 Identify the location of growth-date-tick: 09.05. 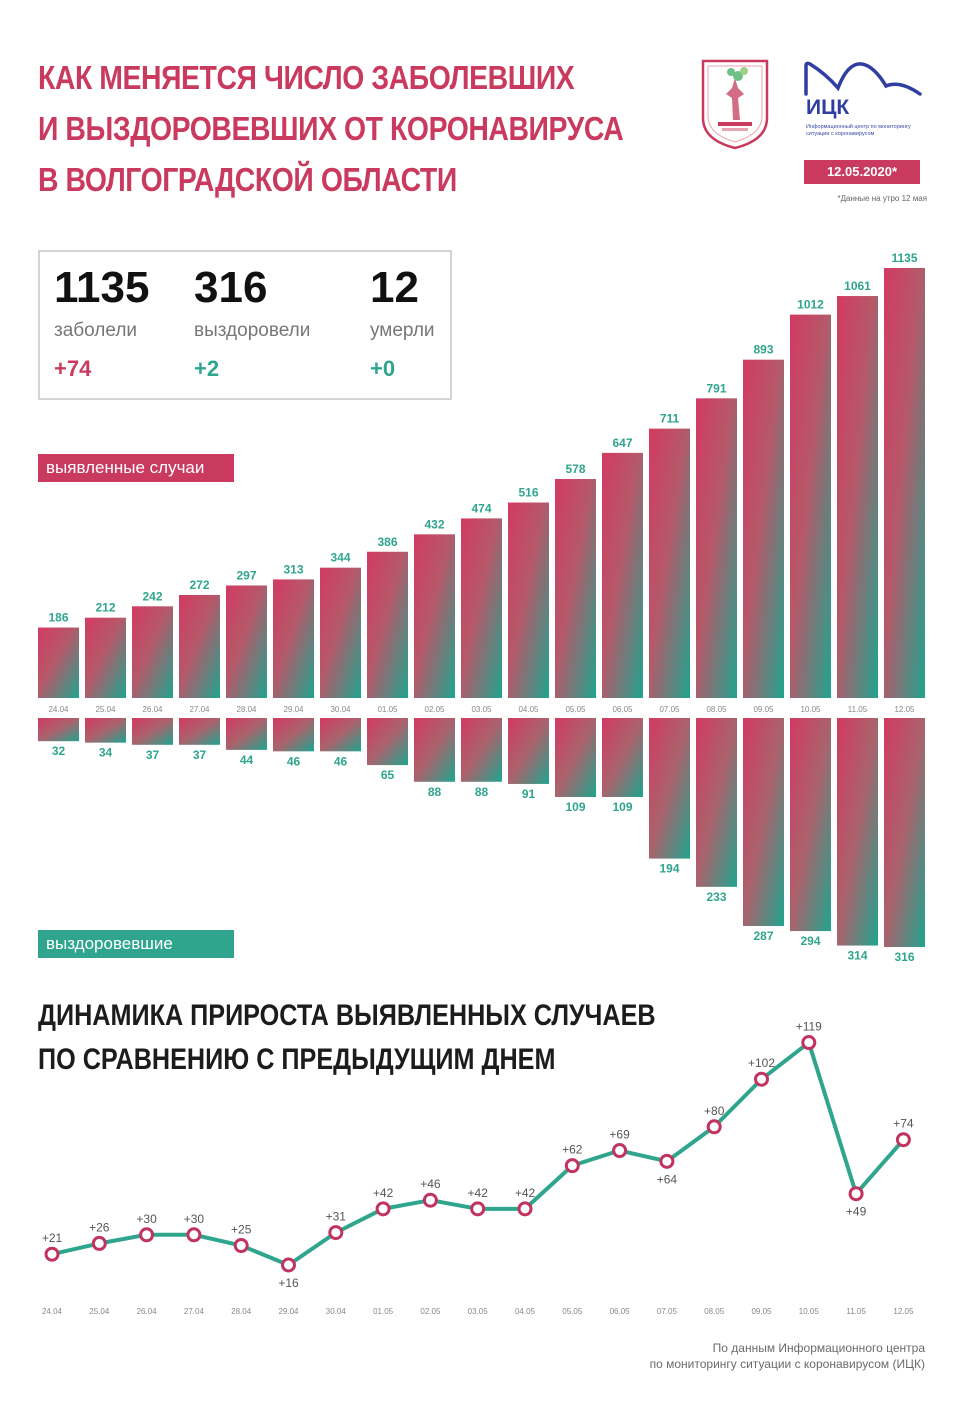
(761, 1311).